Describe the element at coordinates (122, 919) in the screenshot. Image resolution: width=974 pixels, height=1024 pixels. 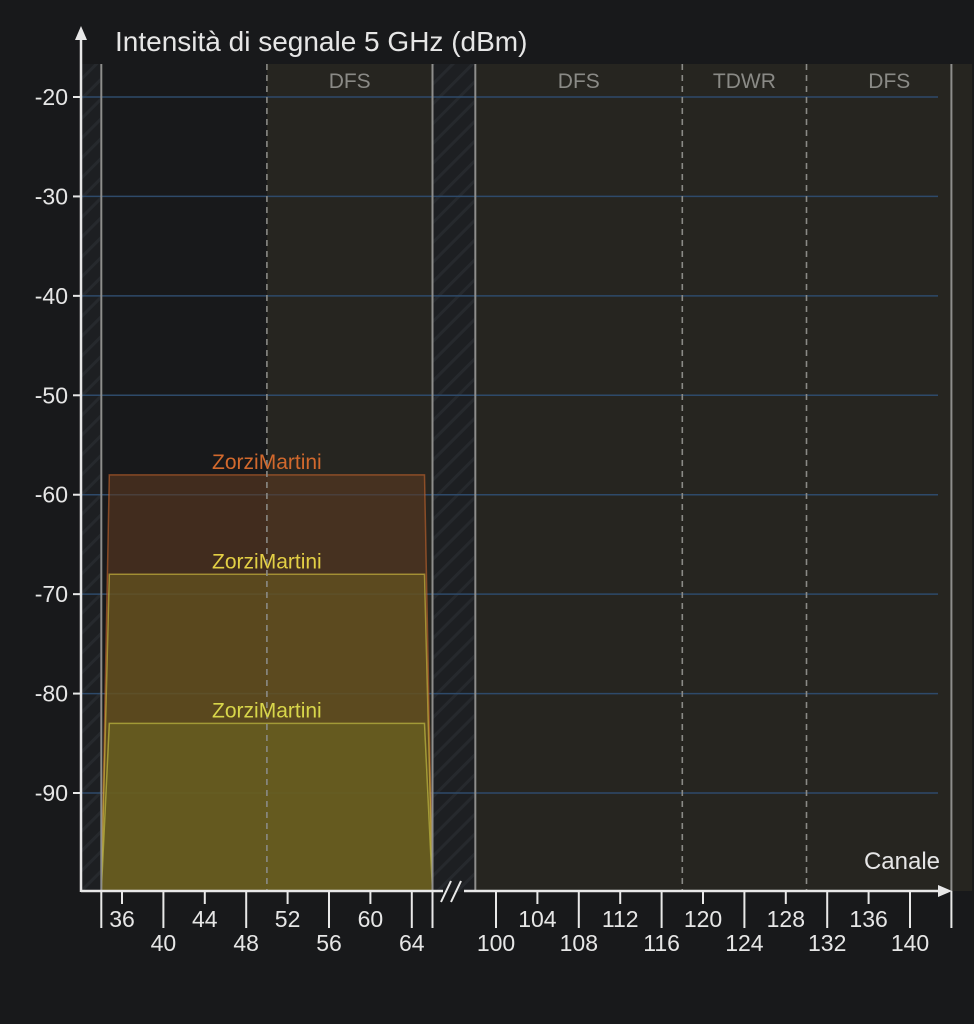
I see `x-tick-label-0: 36` at that location.